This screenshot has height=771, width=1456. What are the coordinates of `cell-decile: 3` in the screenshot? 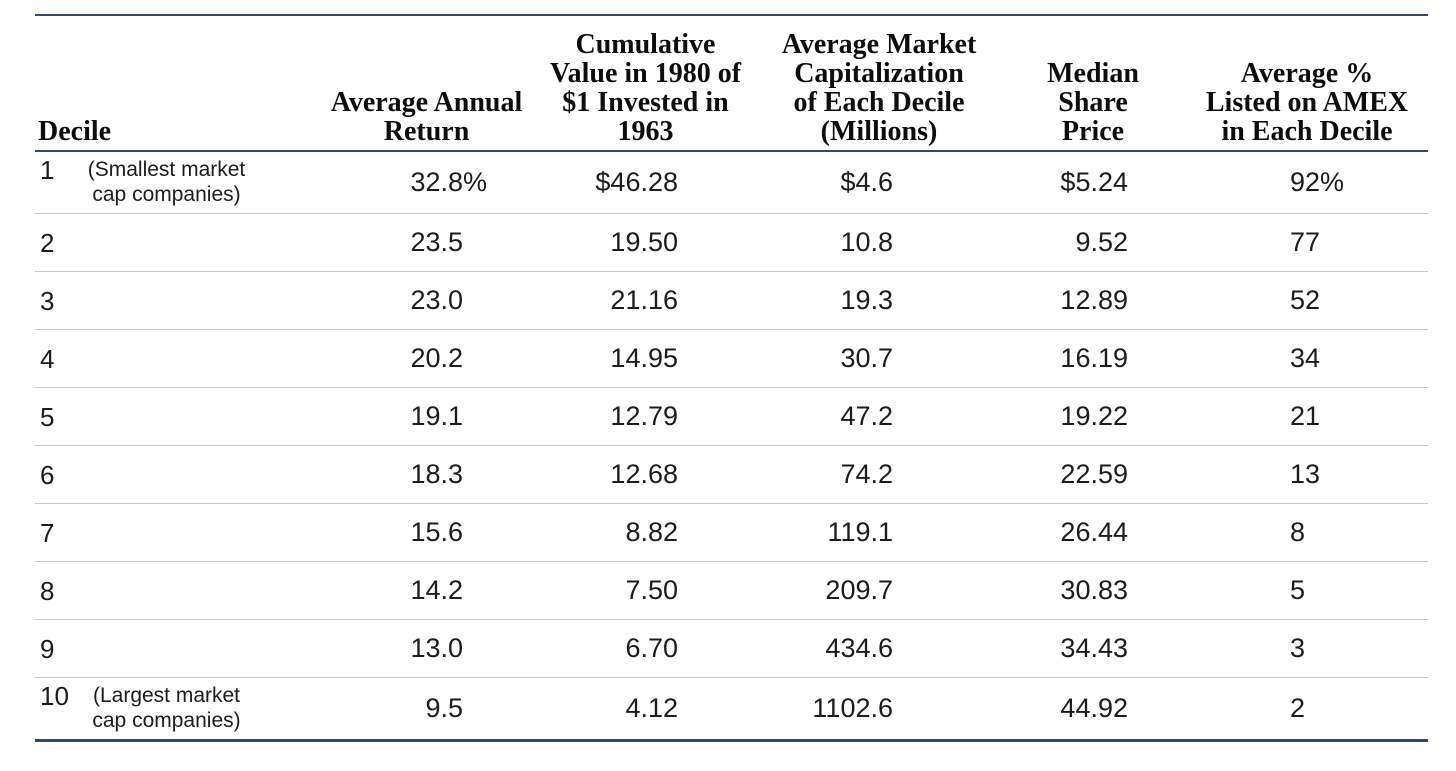 It's located at (177, 300).